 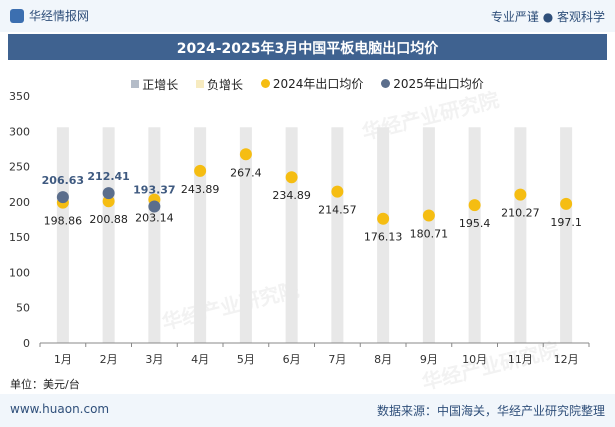 What do you see at coordinates (109, 359) in the screenshot?
I see `x-tick-label-2: 2月` at bounding box center [109, 359].